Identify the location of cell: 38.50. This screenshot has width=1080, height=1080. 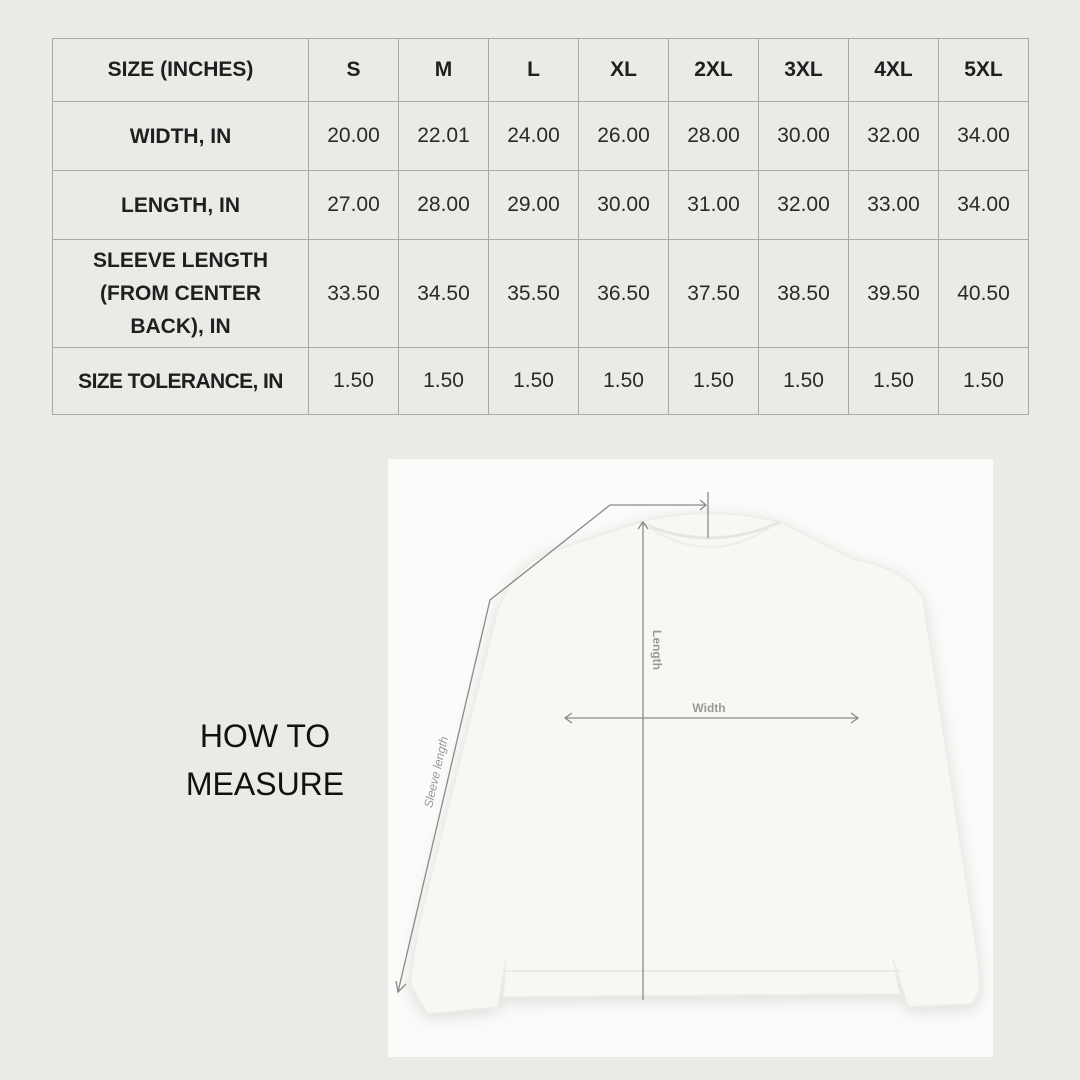
(803, 293).